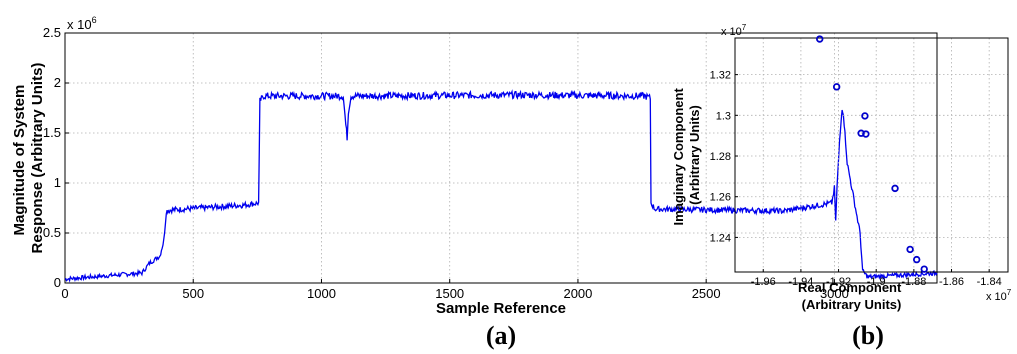 The height and width of the screenshot is (354, 1017). What do you see at coordinates (734, 30) in the screenshot?
I see `chart-b-y-exponent: x 107` at bounding box center [734, 30].